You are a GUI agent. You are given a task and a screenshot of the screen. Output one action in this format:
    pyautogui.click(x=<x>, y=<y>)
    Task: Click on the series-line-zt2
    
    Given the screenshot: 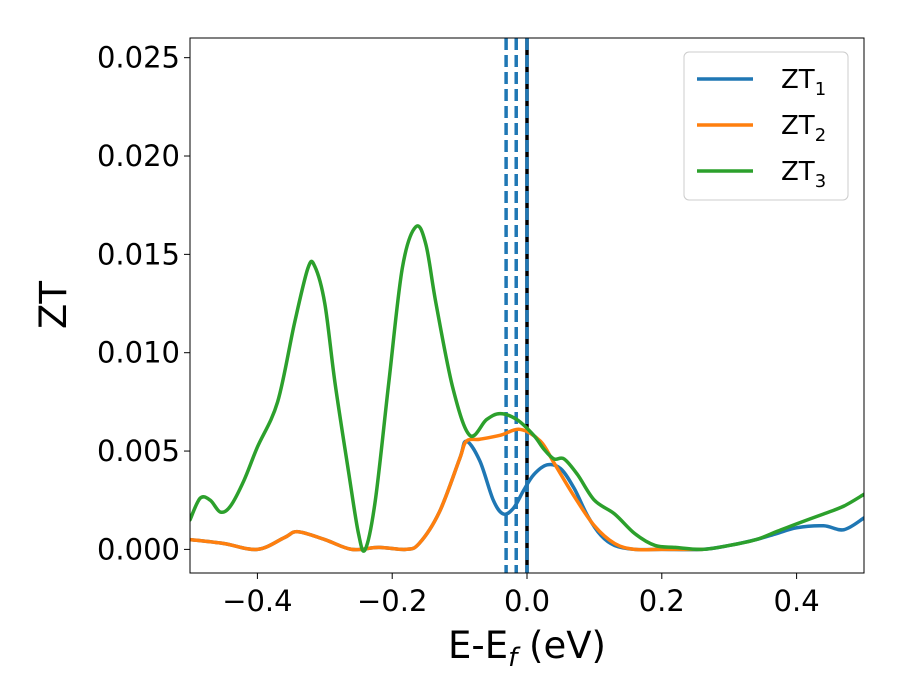 What is the action you would take?
    pyautogui.click(x=447, y=489)
    